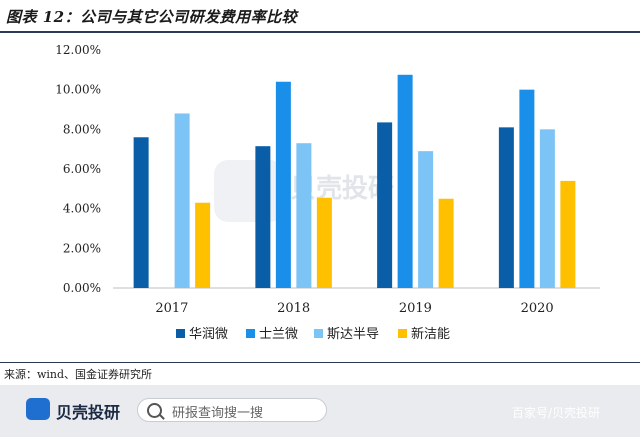 The image size is (640, 437). I want to click on brand-name: 贝壳投研, so click(88, 412).